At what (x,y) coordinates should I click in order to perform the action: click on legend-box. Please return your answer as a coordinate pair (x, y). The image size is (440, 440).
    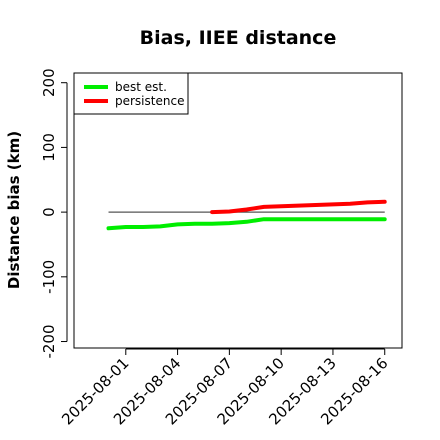
    Looking at the image, I should click on (131, 93).